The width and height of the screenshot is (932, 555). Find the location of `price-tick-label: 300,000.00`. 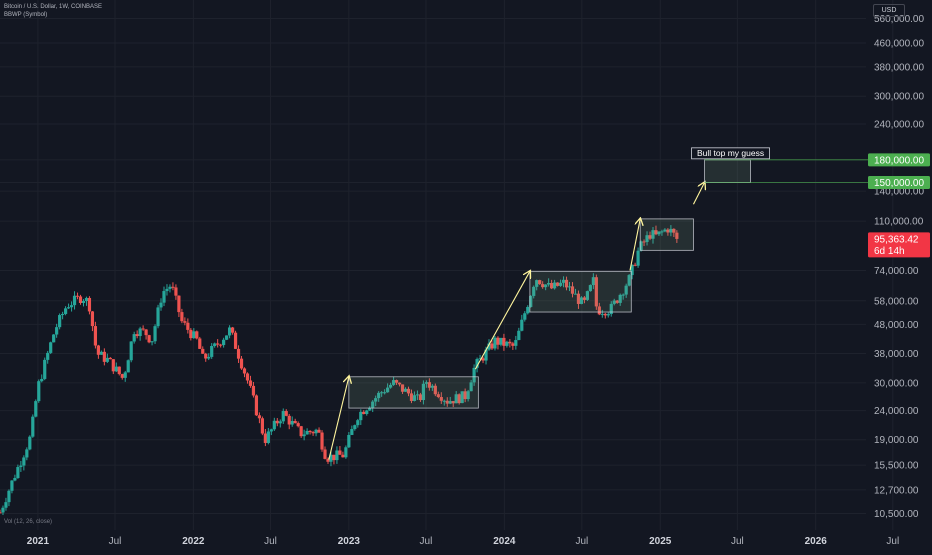

price-tick-label: 300,000.00 is located at coordinates (899, 97).